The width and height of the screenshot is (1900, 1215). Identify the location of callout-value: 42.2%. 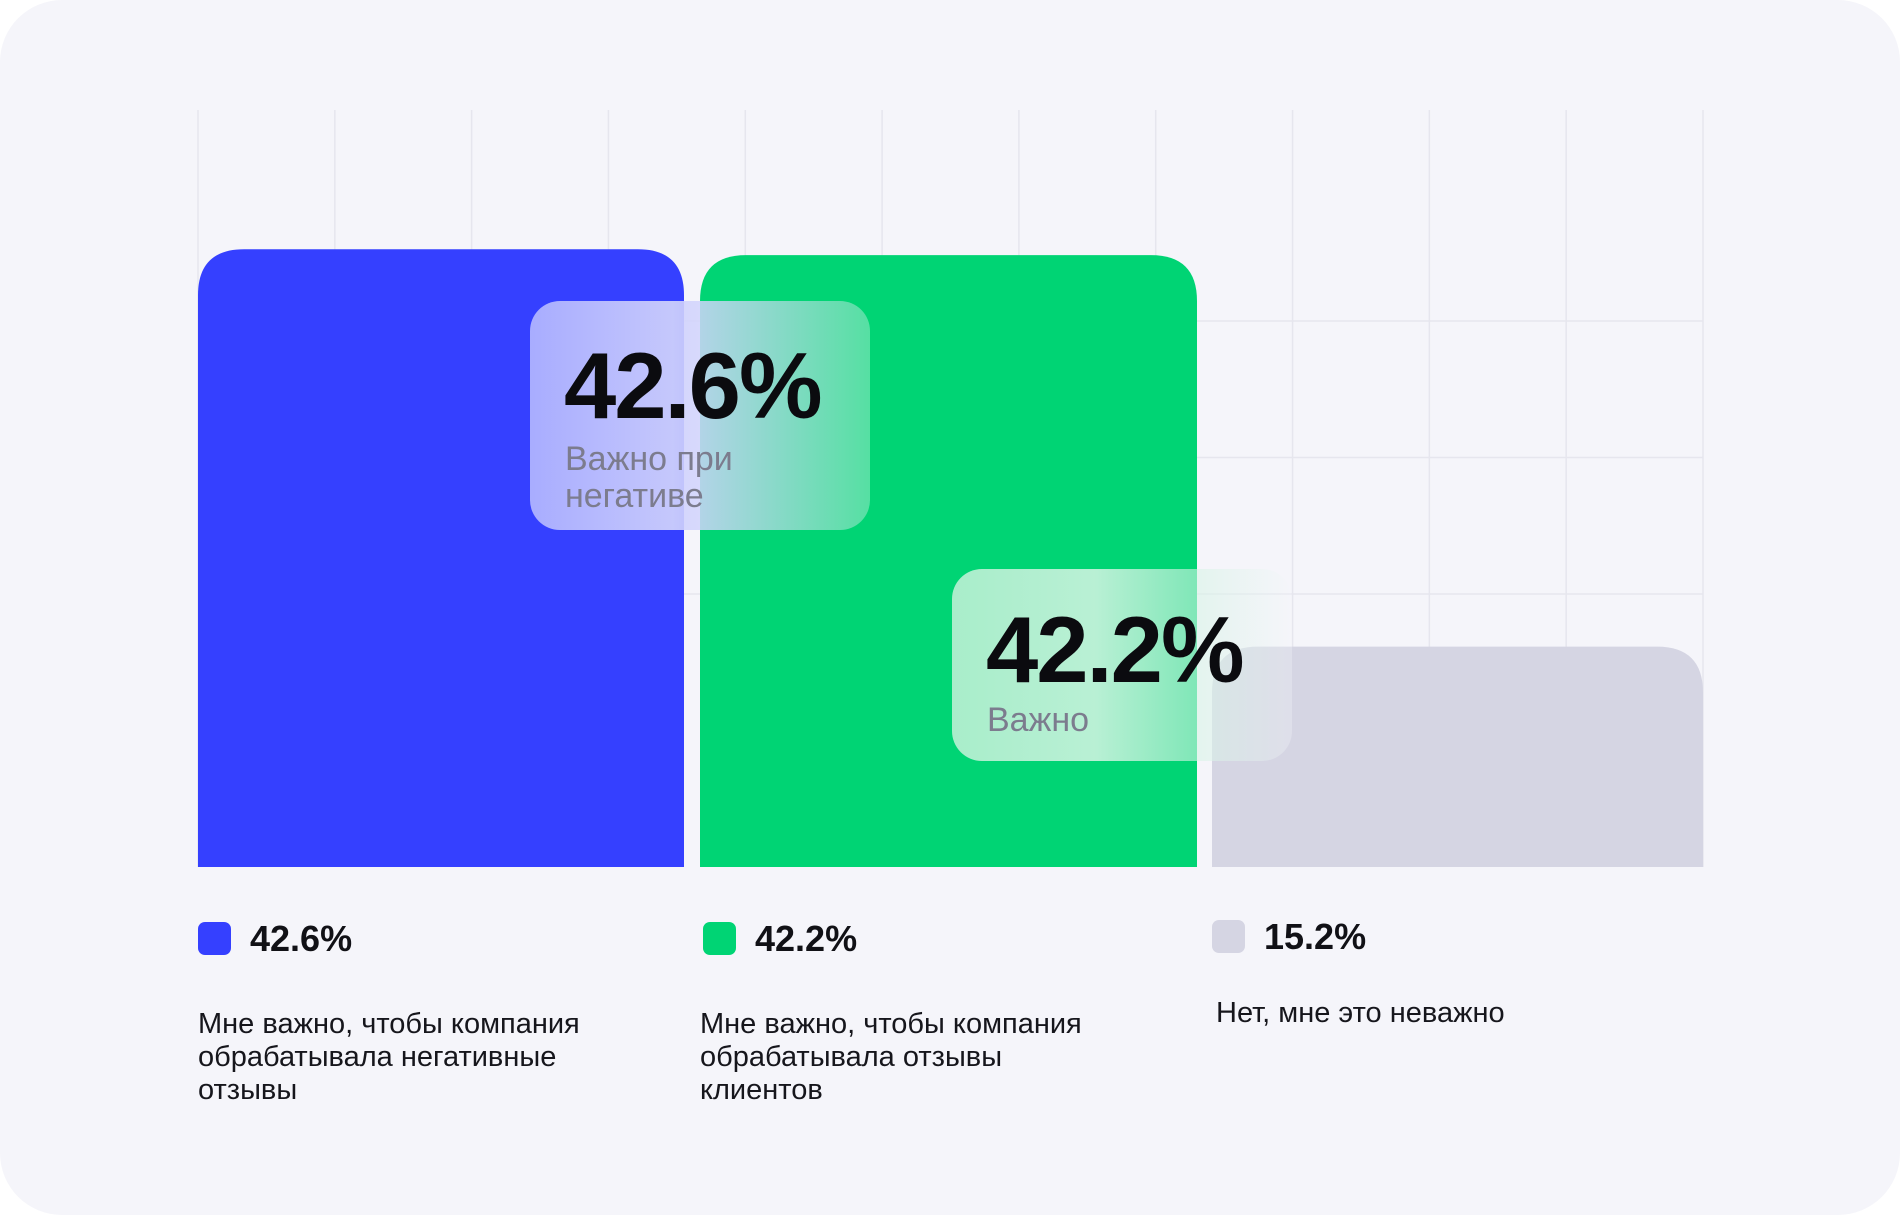
(1115, 649).